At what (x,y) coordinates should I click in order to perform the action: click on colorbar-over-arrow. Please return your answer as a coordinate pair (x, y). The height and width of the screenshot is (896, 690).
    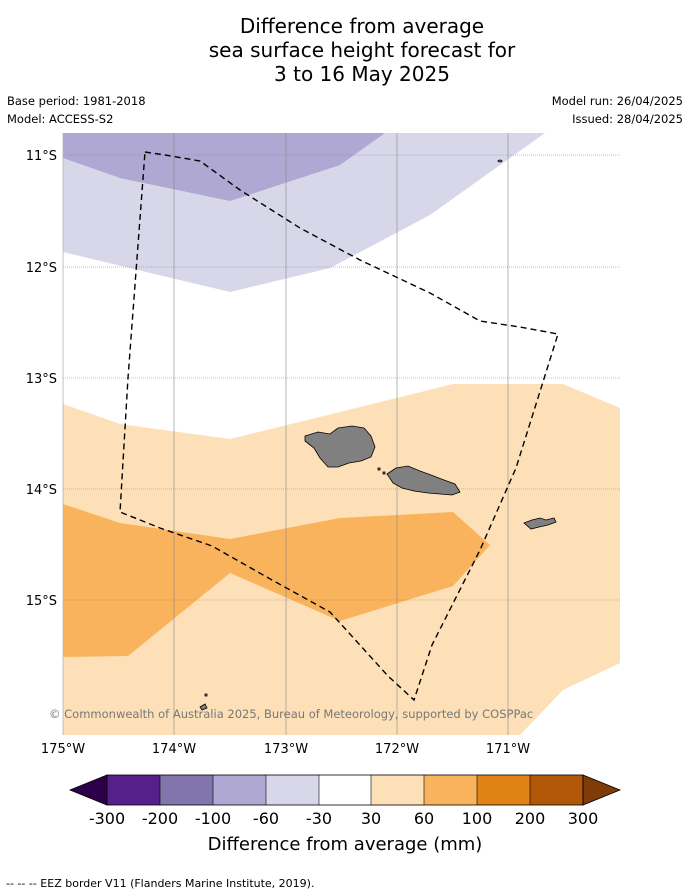
    Looking at the image, I should click on (602, 790).